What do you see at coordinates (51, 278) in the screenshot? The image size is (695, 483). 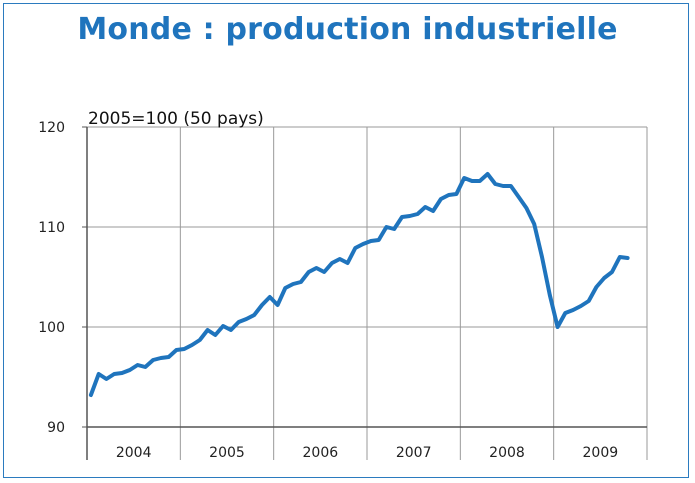 I see `y-tick-labels: 90 100 110 120` at bounding box center [51, 278].